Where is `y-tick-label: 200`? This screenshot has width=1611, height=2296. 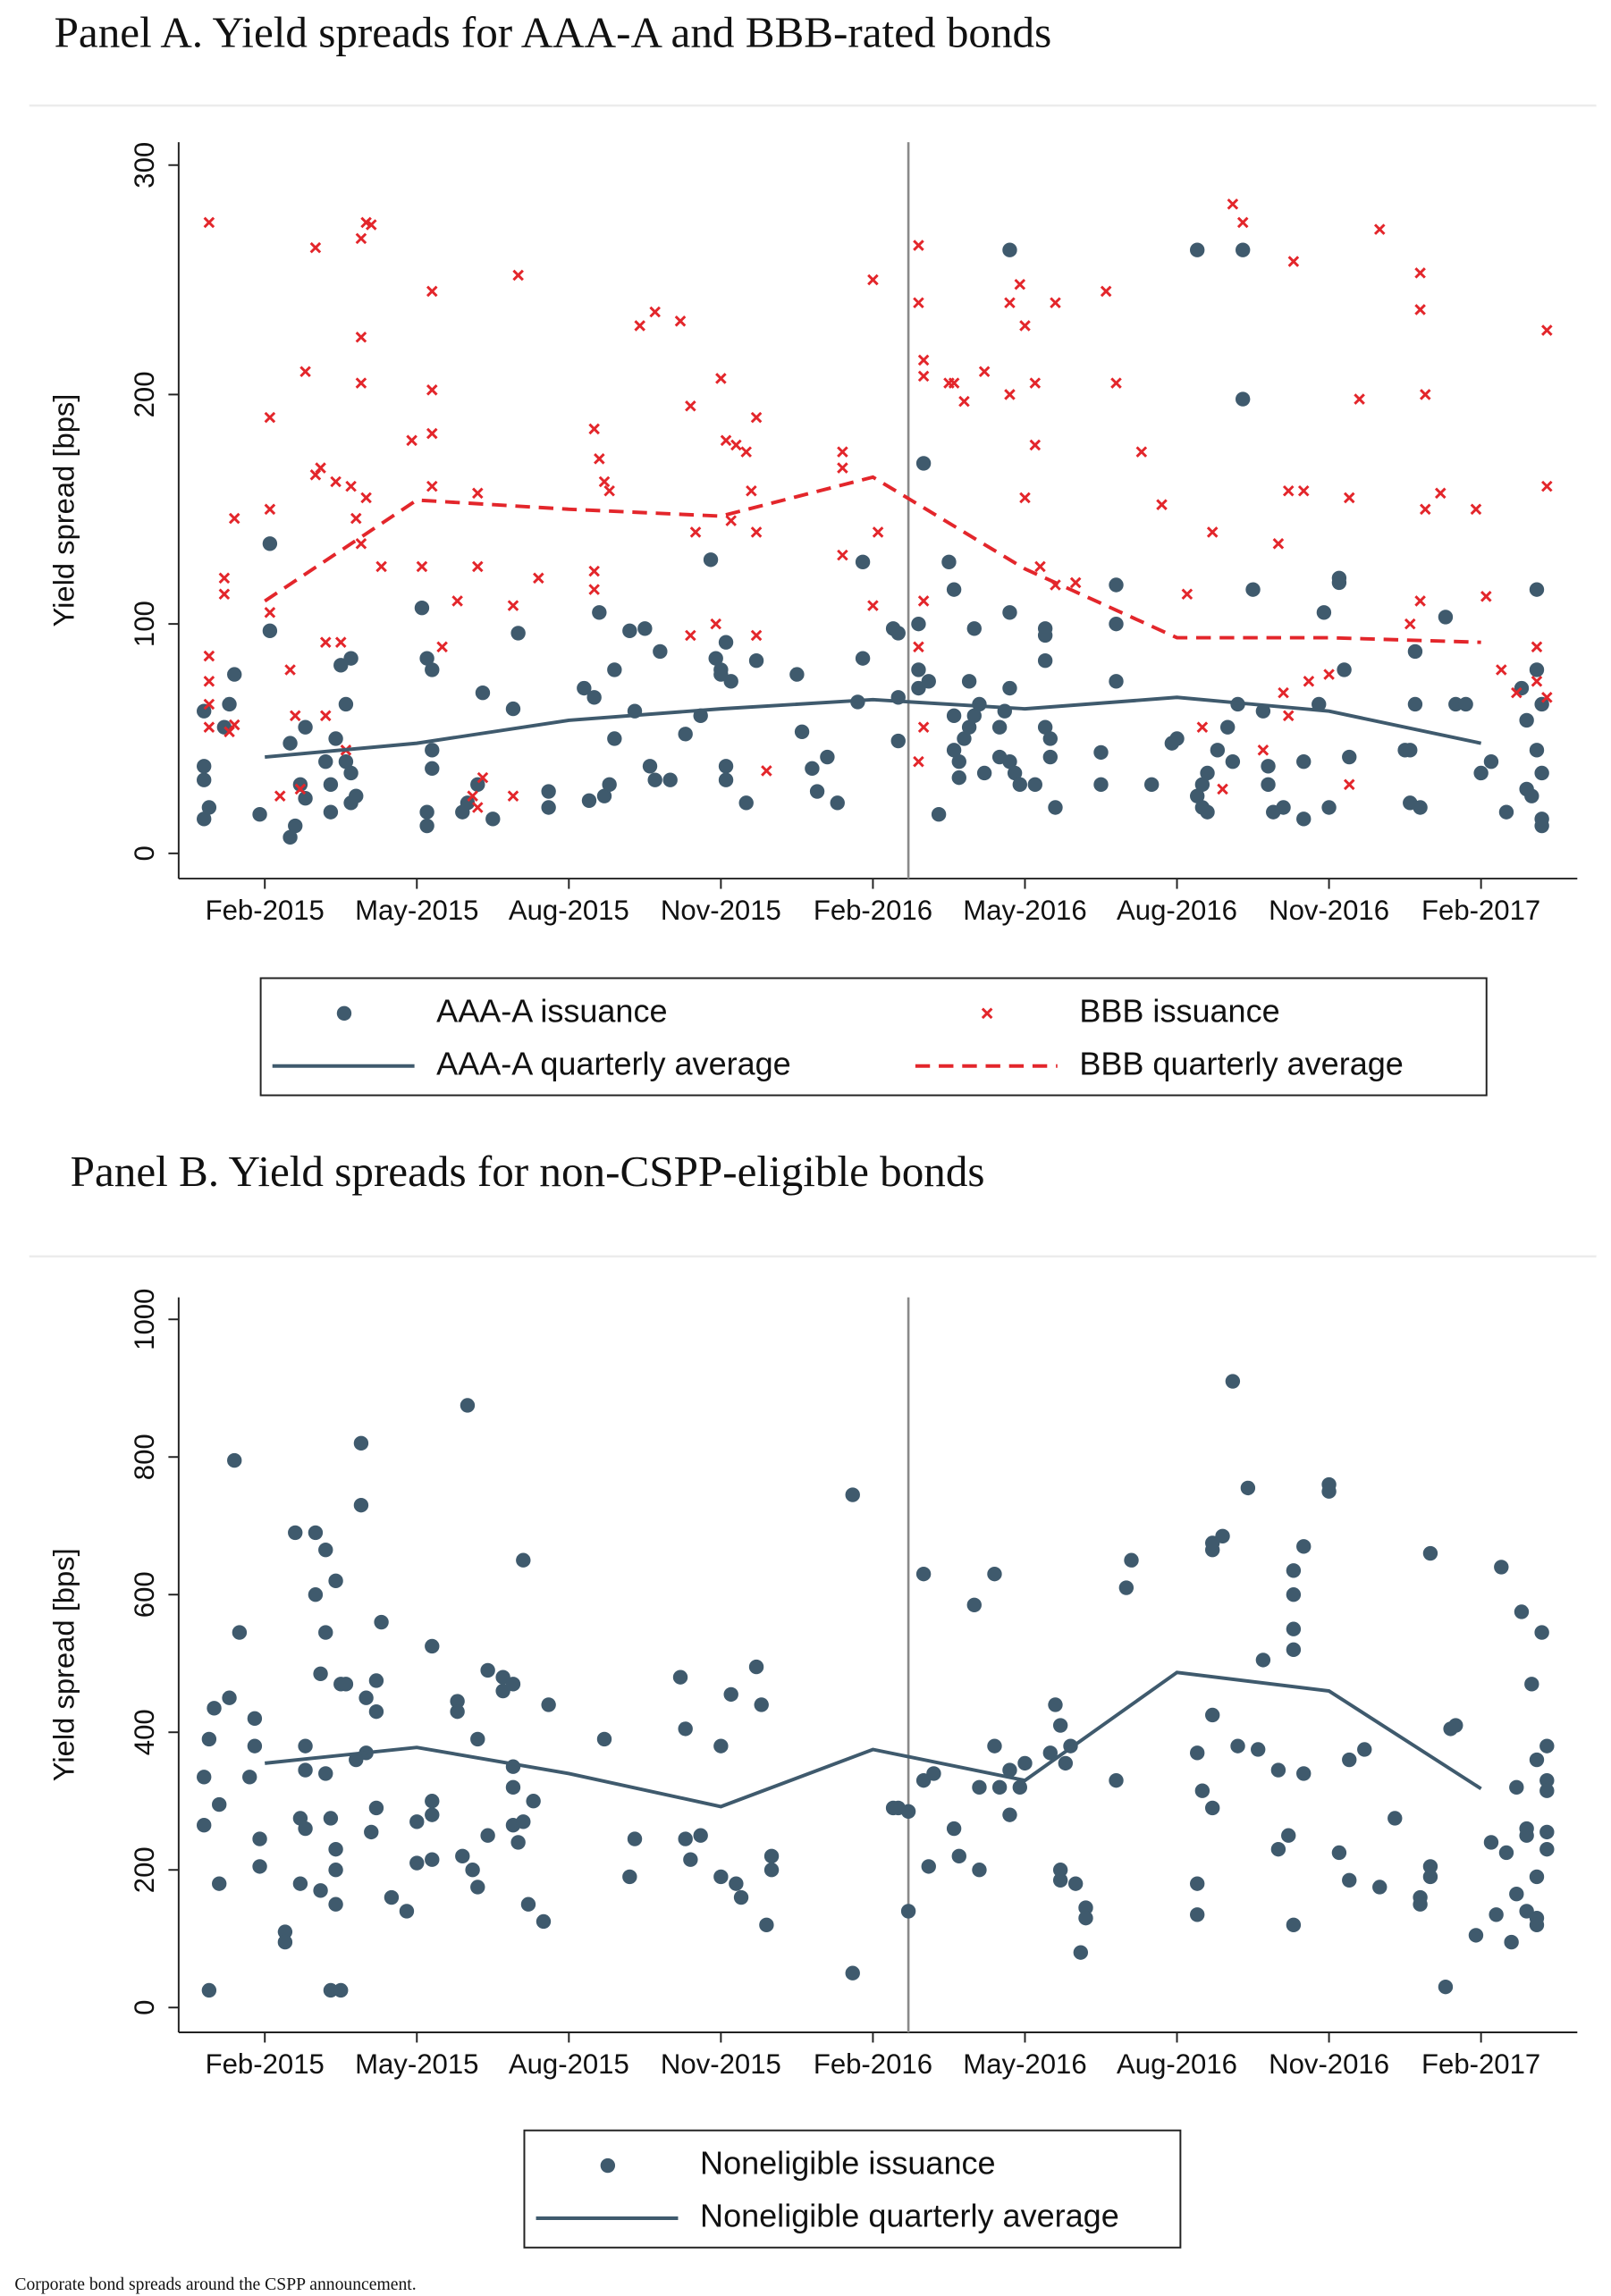
y-tick-label: 200 is located at coordinates (144, 394).